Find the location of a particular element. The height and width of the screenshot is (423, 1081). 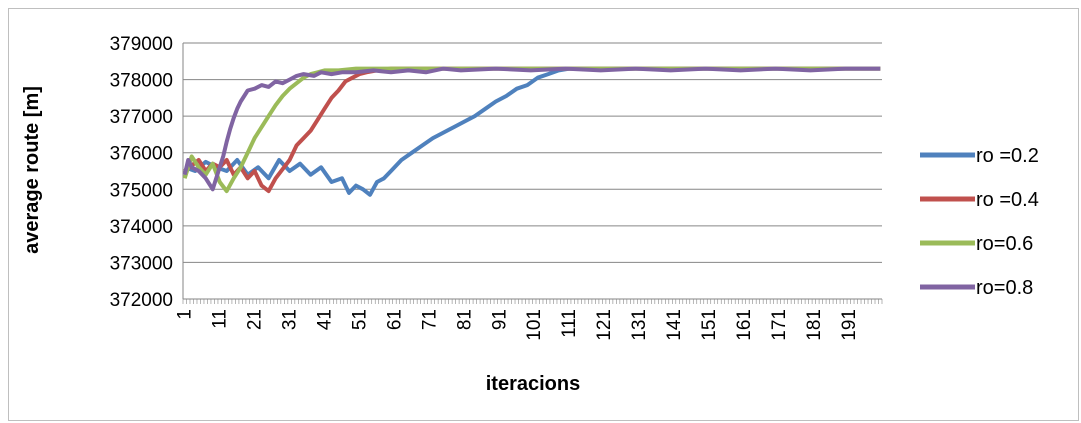

x-tick-label: 11 is located at coordinates (220, 319).